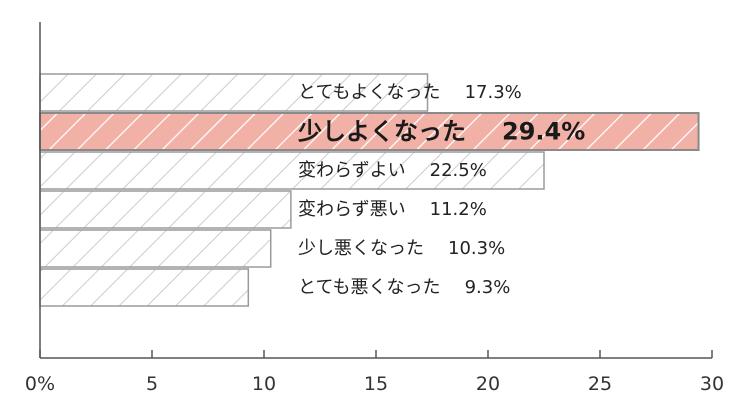 The image size is (750, 416). What do you see at coordinates (376, 384) in the screenshot?
I see `x-tick-label: 15` at bounding box center [376, 384].